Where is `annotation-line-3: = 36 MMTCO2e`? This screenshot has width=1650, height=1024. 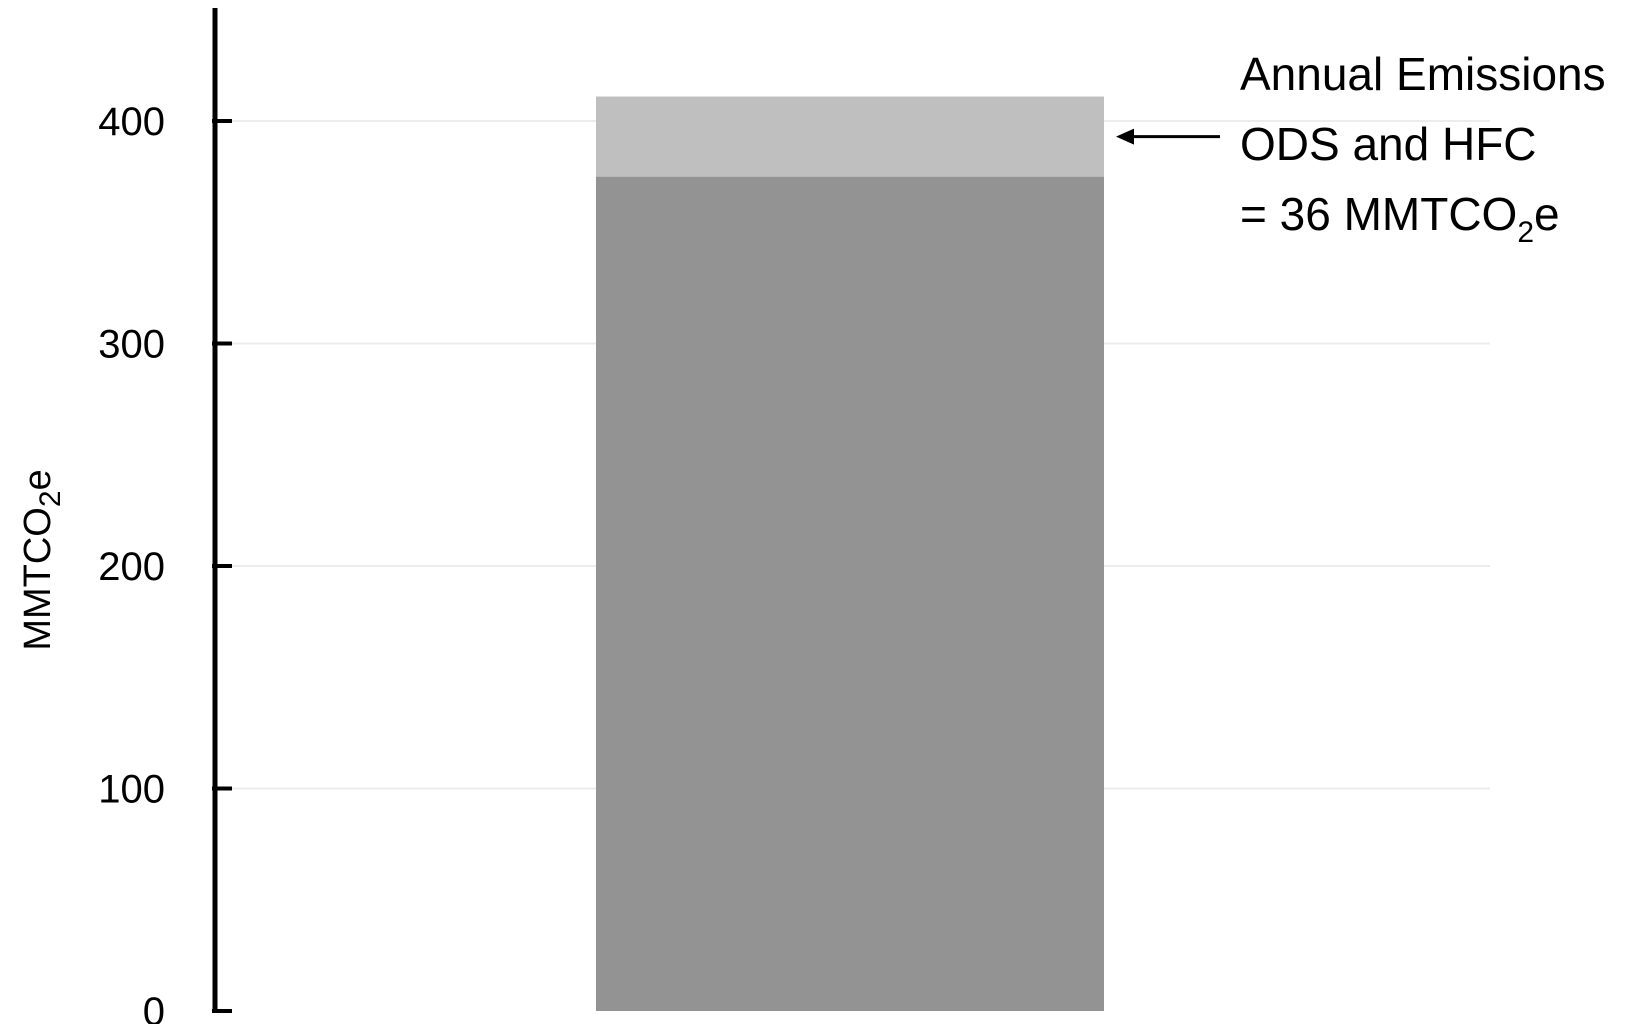 annotation-line-3: = 36 MMTCO2e is located at coordinates (1400, 218).